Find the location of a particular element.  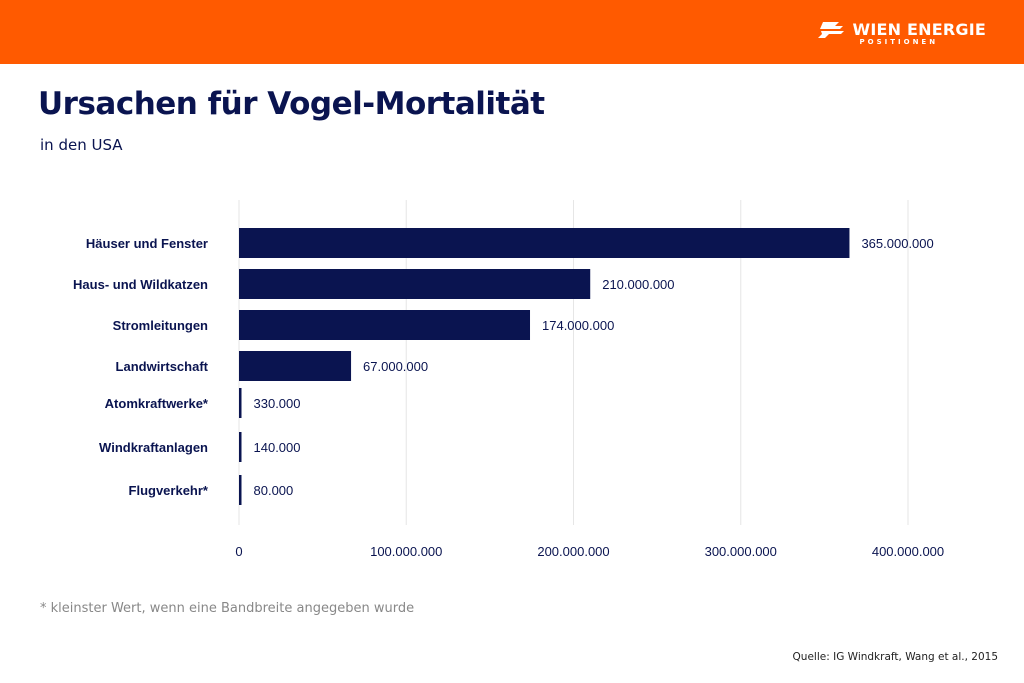

data-label: 210.000.000 is located at coordinates (638, 284).